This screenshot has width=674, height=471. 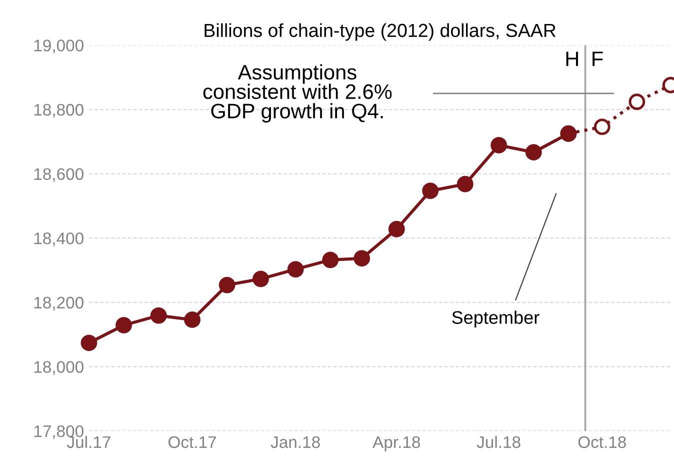 What do you see at coordinates (59, 175) in the screenshot?
I see `y-tick-label: 18,600` at bounding box center [59, 175].